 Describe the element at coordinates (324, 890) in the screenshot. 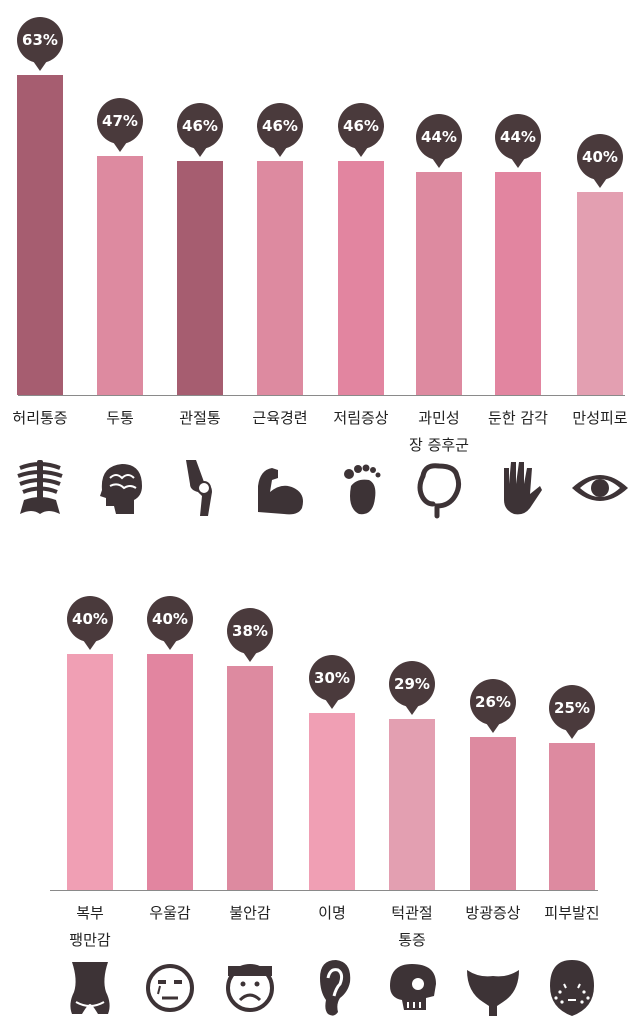

I see `chart-2-baseline` at that location.